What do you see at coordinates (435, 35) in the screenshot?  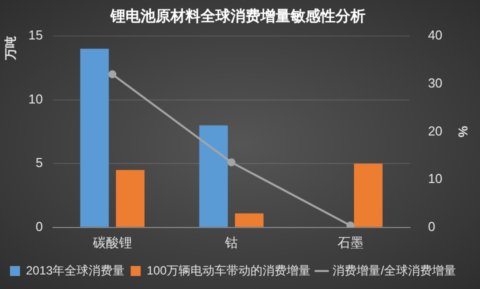 I see `y2-tick-label: 40` at bounding box center [435, 35].